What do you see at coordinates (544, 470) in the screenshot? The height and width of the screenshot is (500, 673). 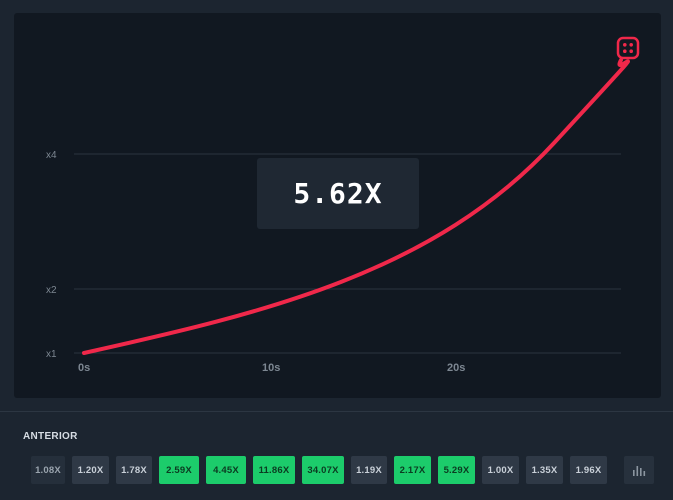 I see `history-chip: 1.35X` at bounding box center [544, 470].